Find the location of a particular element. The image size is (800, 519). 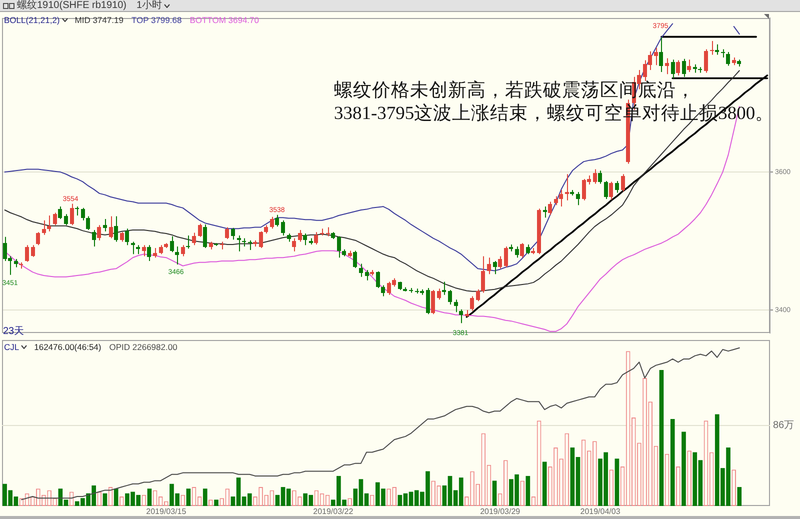

annotation: 23天 is located at coordinates (13, 331).